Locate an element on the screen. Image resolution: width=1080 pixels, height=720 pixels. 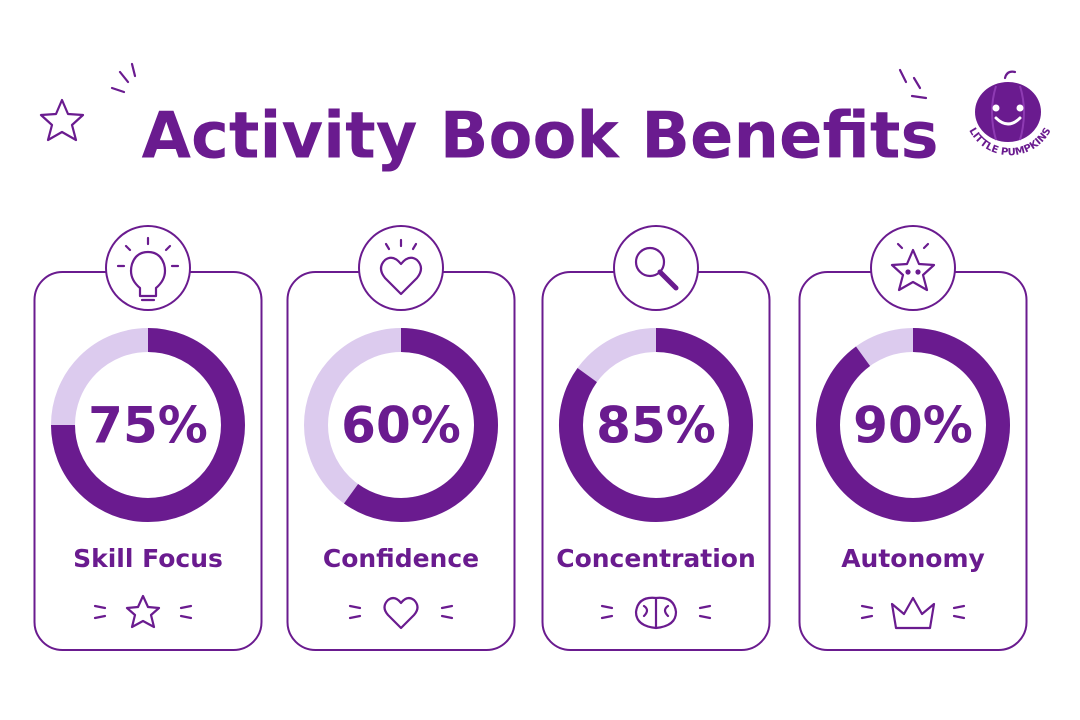
heart-icon is located at coordinates (401, 267).